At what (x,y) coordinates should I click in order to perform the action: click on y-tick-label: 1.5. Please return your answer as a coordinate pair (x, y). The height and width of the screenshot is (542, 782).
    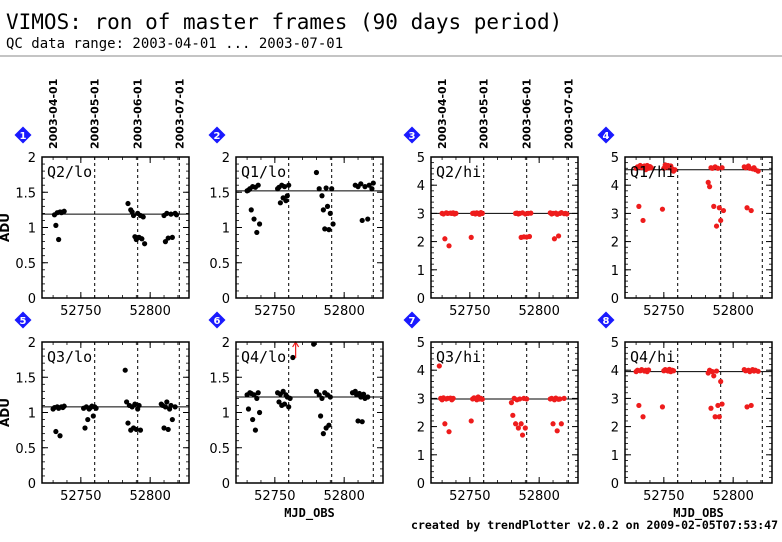
    Looking at the image, I should click on (219, 193).